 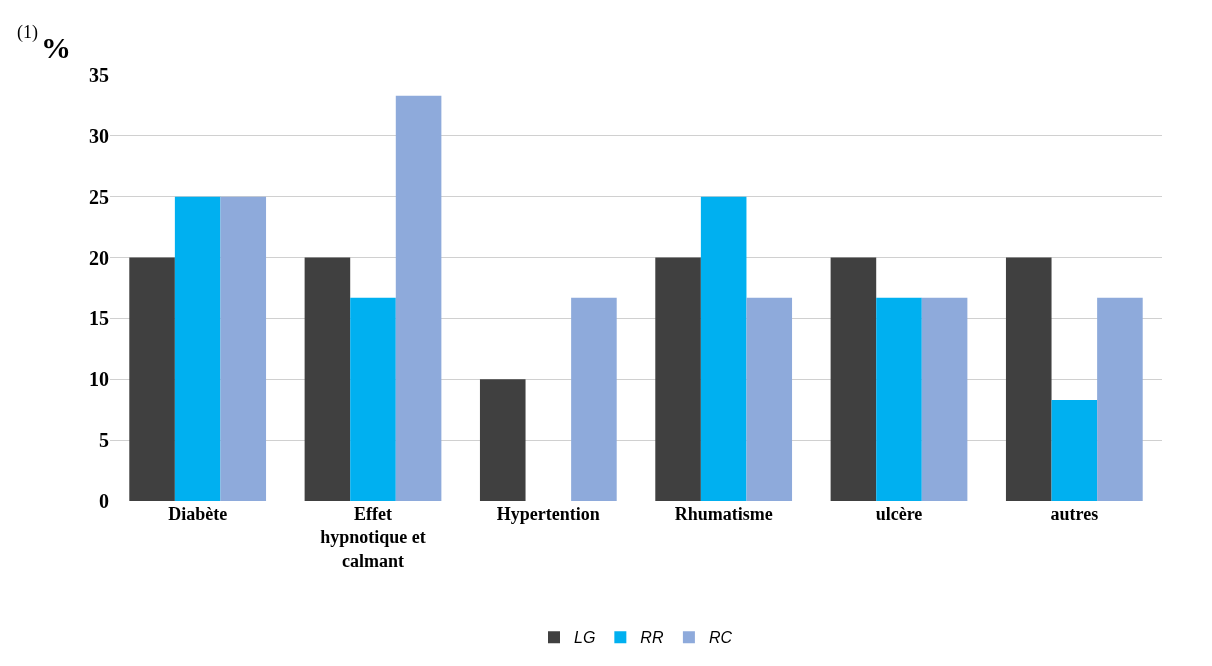 What do you see at coordinates (899, 514) in the screenshot?
I see `x-tick-label: ulcère` at bounding box center [899, 514].